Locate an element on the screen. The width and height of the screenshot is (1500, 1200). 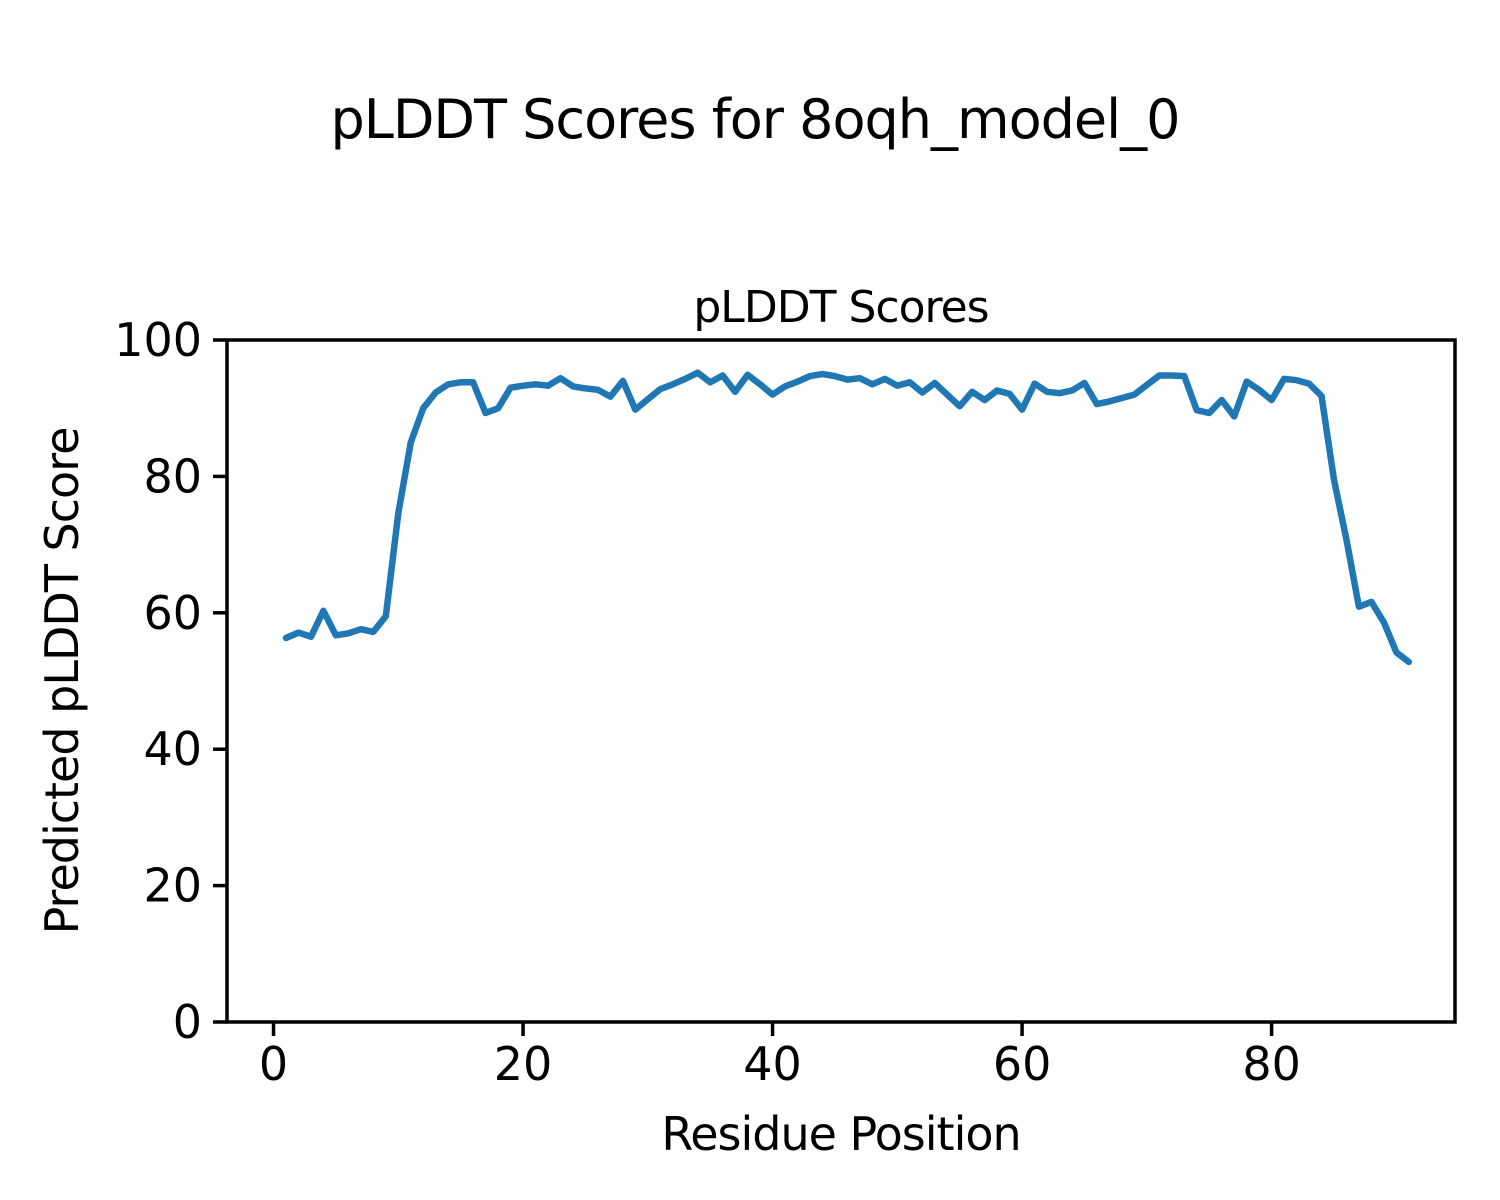
y-tick-label: 100 is located at coordinates (158, 340).